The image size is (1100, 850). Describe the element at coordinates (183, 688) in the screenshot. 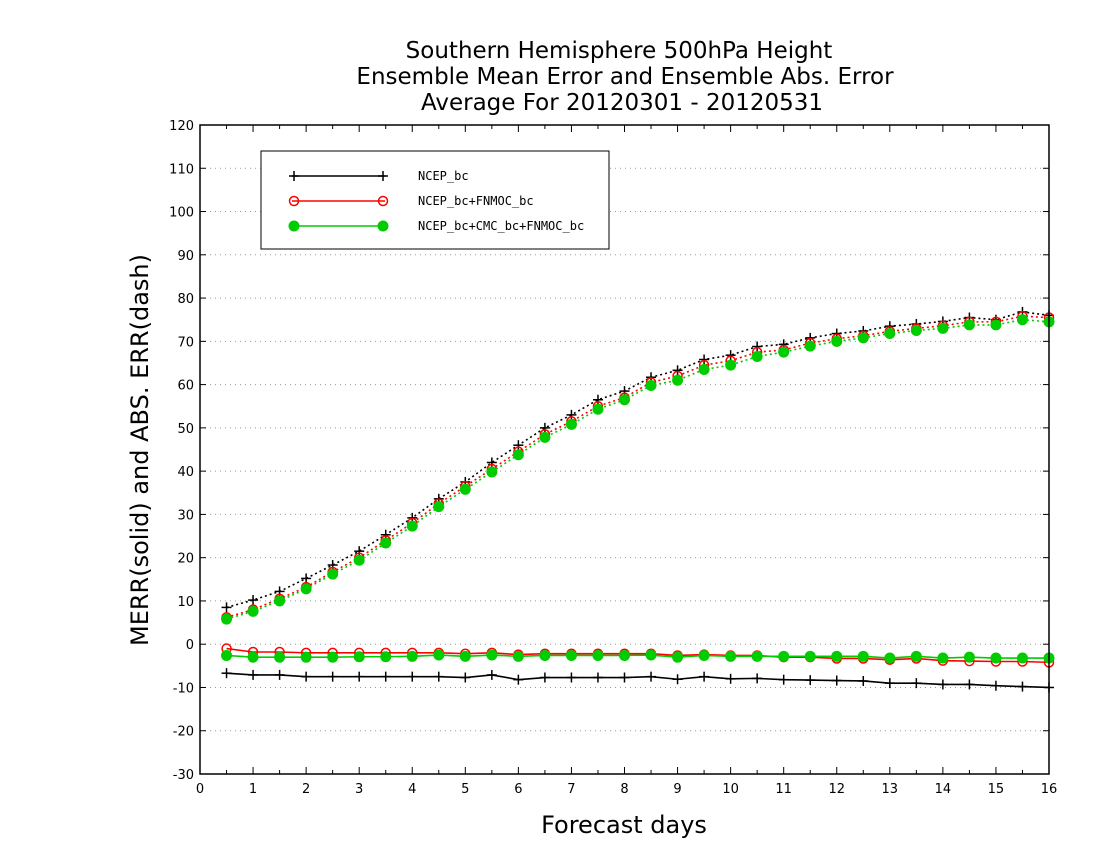

I see `y-tick-label: -10` at that location.